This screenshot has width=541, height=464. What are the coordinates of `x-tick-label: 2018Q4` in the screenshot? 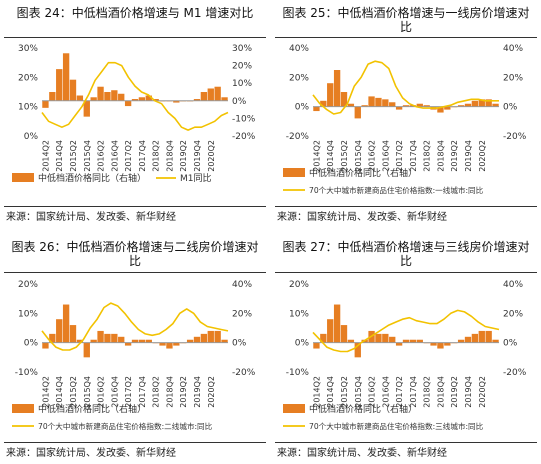 It's located at (169, 156).